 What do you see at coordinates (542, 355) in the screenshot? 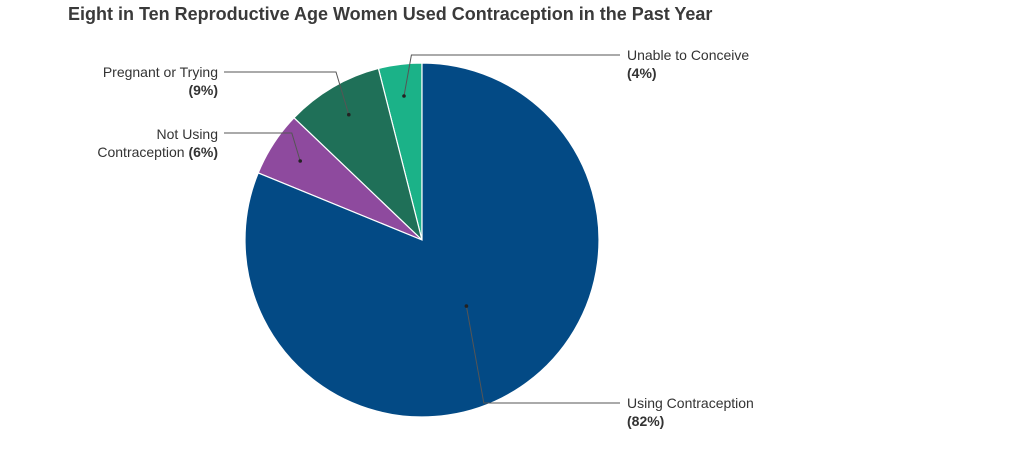
I see `leader-line-using-contraception` at bounding box center [542, 355].